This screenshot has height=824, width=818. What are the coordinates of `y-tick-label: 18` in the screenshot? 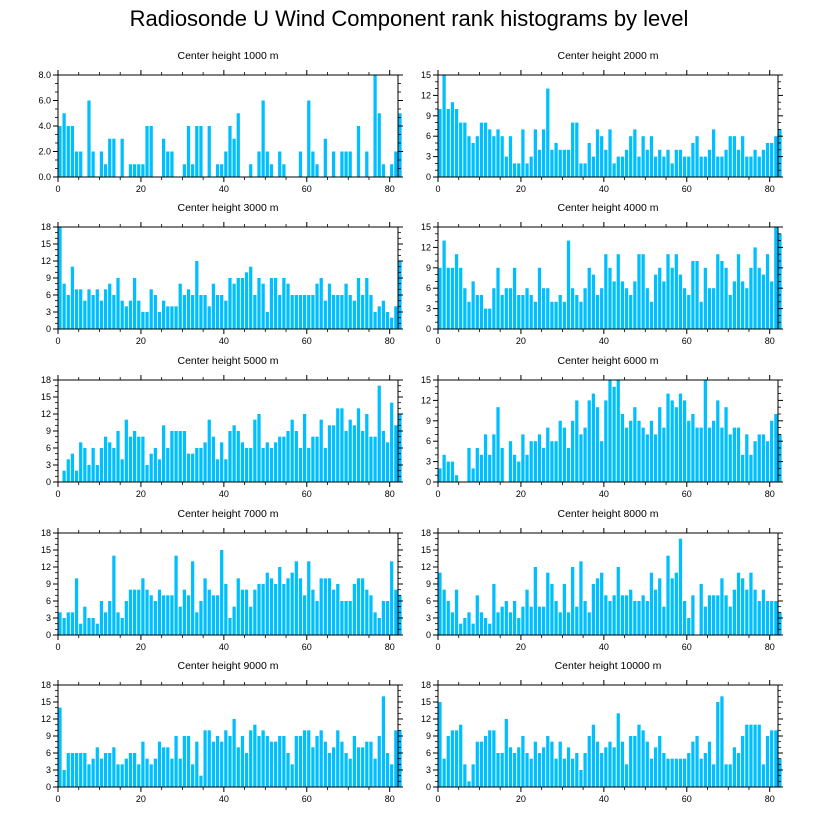 It's located at (46, 533).